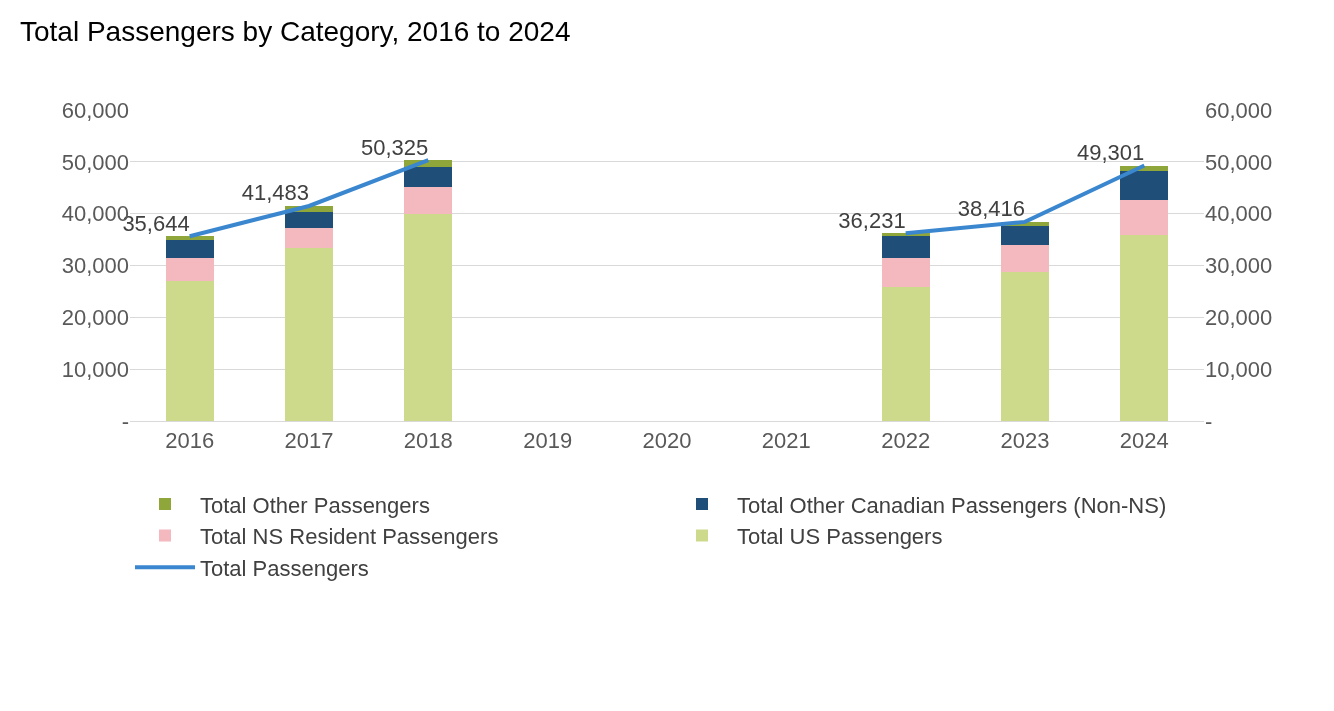 Image resolution: width=1334 pixels, height=711 pixels. Describe the element at coordinates (309, 441) in the screenshot. I see `x-tick-label: 2017` at that location.